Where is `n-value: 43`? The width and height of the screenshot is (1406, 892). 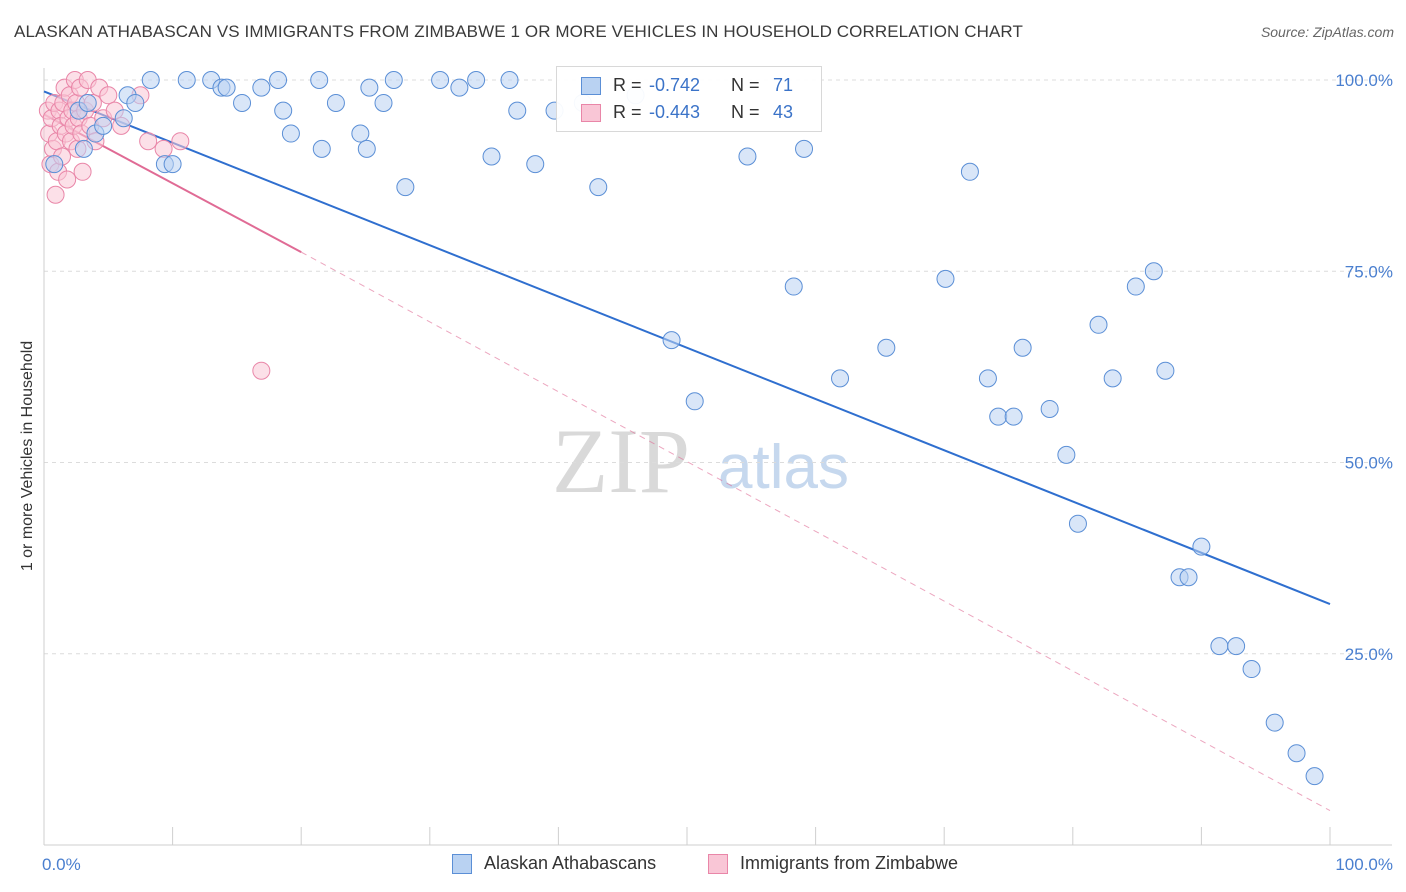
n-value: 43 is located at coordinates (783, 112).